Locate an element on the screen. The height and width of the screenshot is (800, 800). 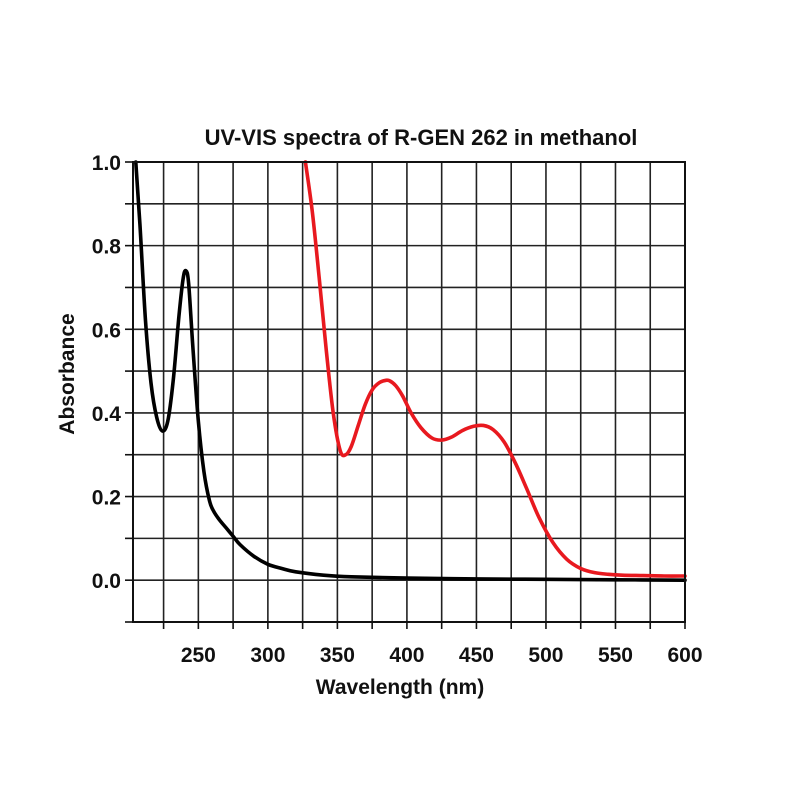
chart-title: UV-VIS spectra of R-GEN 262 in methanol is located at coordinates (421, 137).